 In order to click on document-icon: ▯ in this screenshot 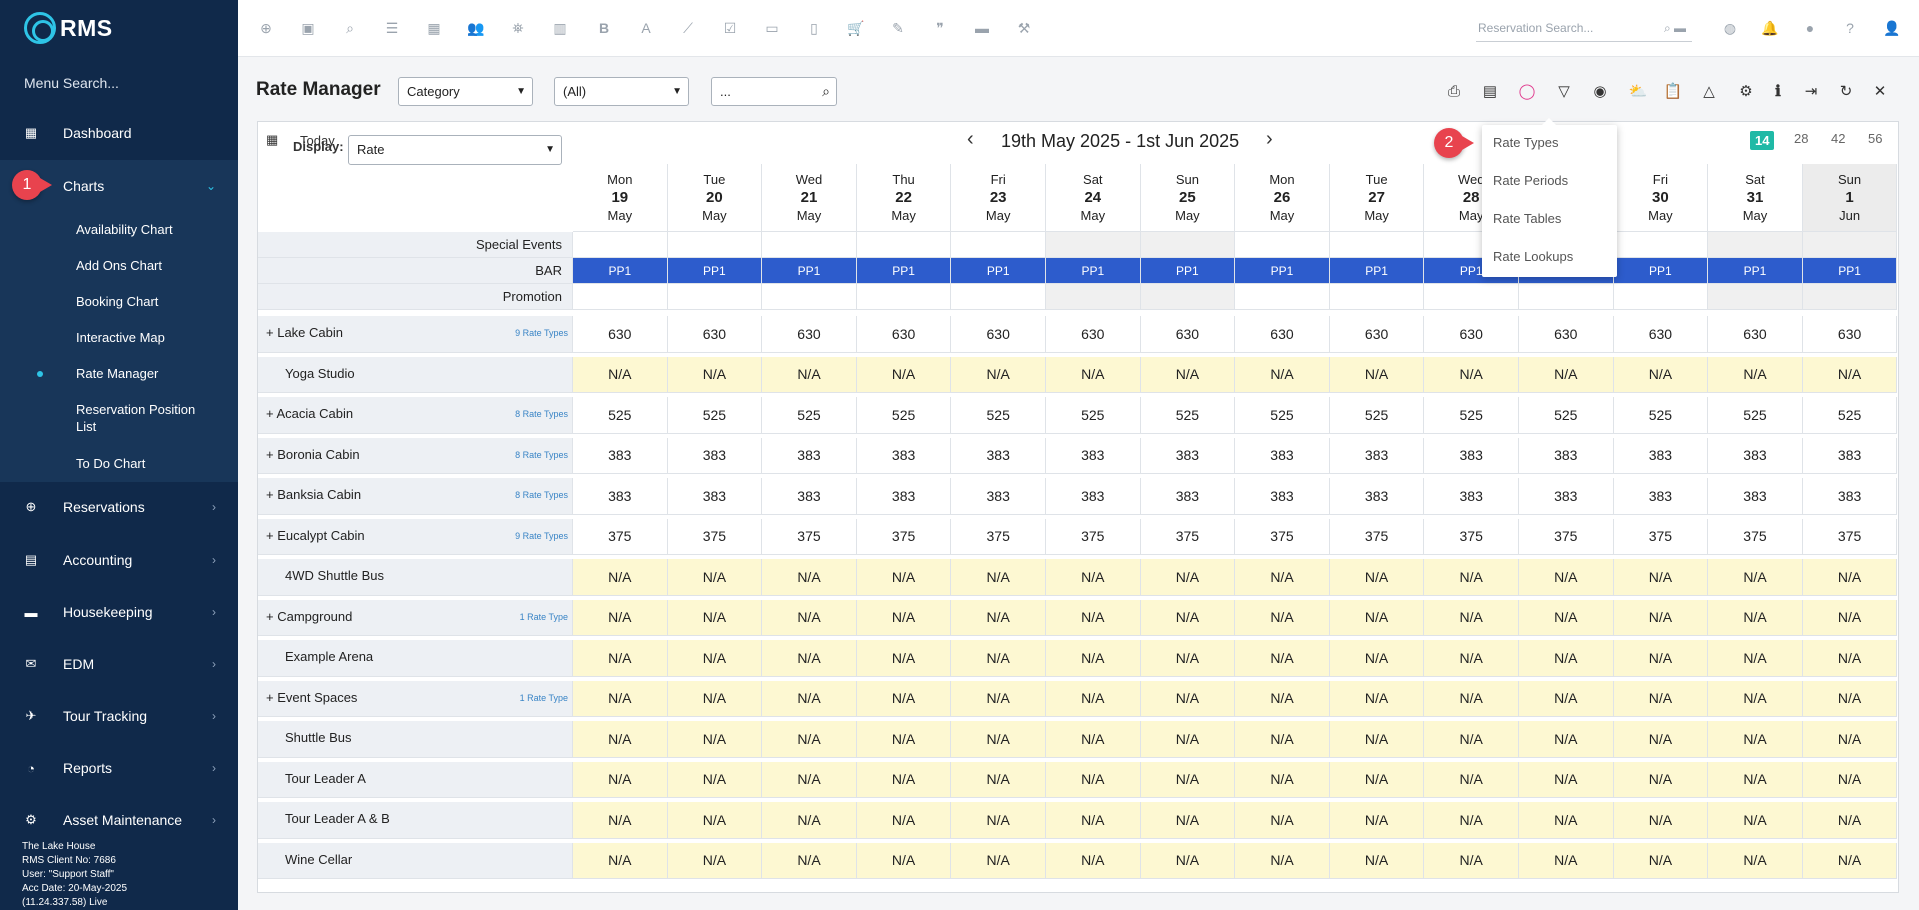, I will do `click(814, 28)`.